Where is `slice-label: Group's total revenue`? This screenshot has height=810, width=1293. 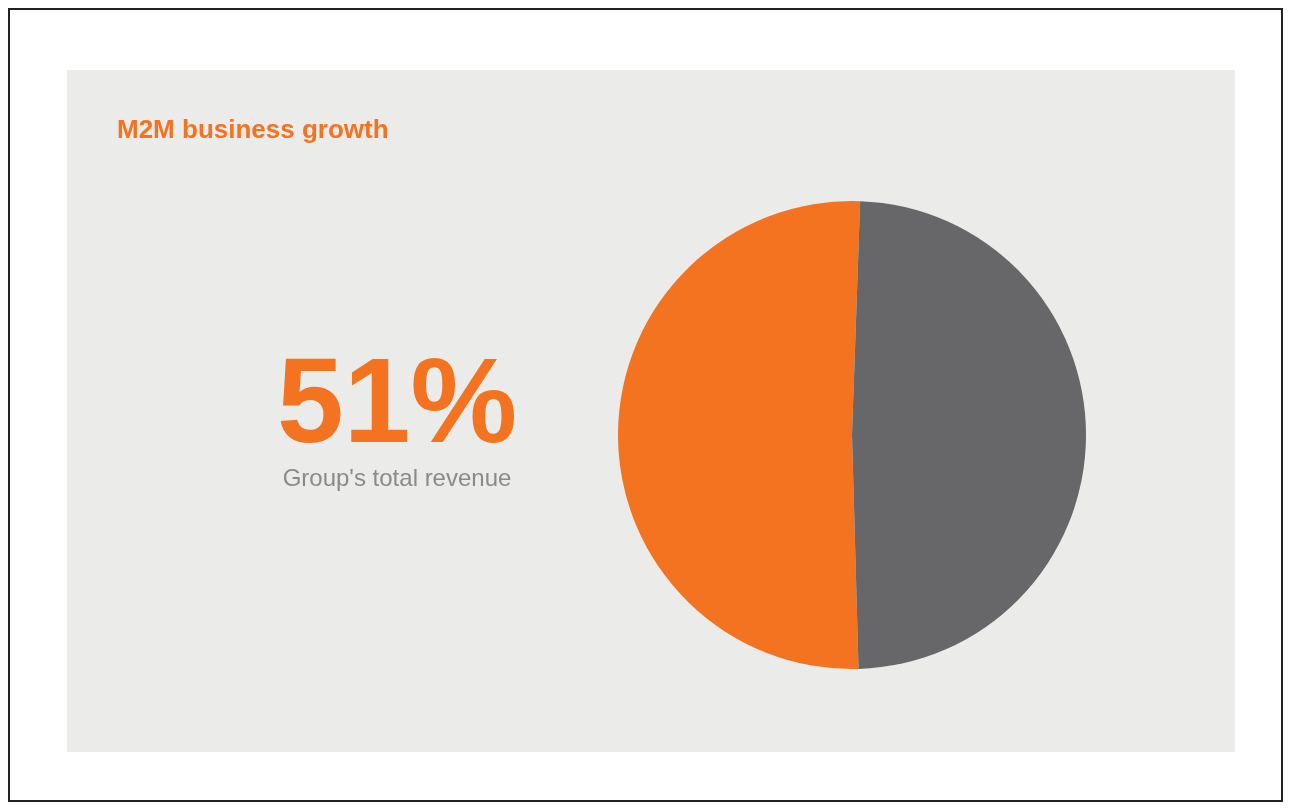
slice-label: Group's total revenue is located at coordinates (397, 478).